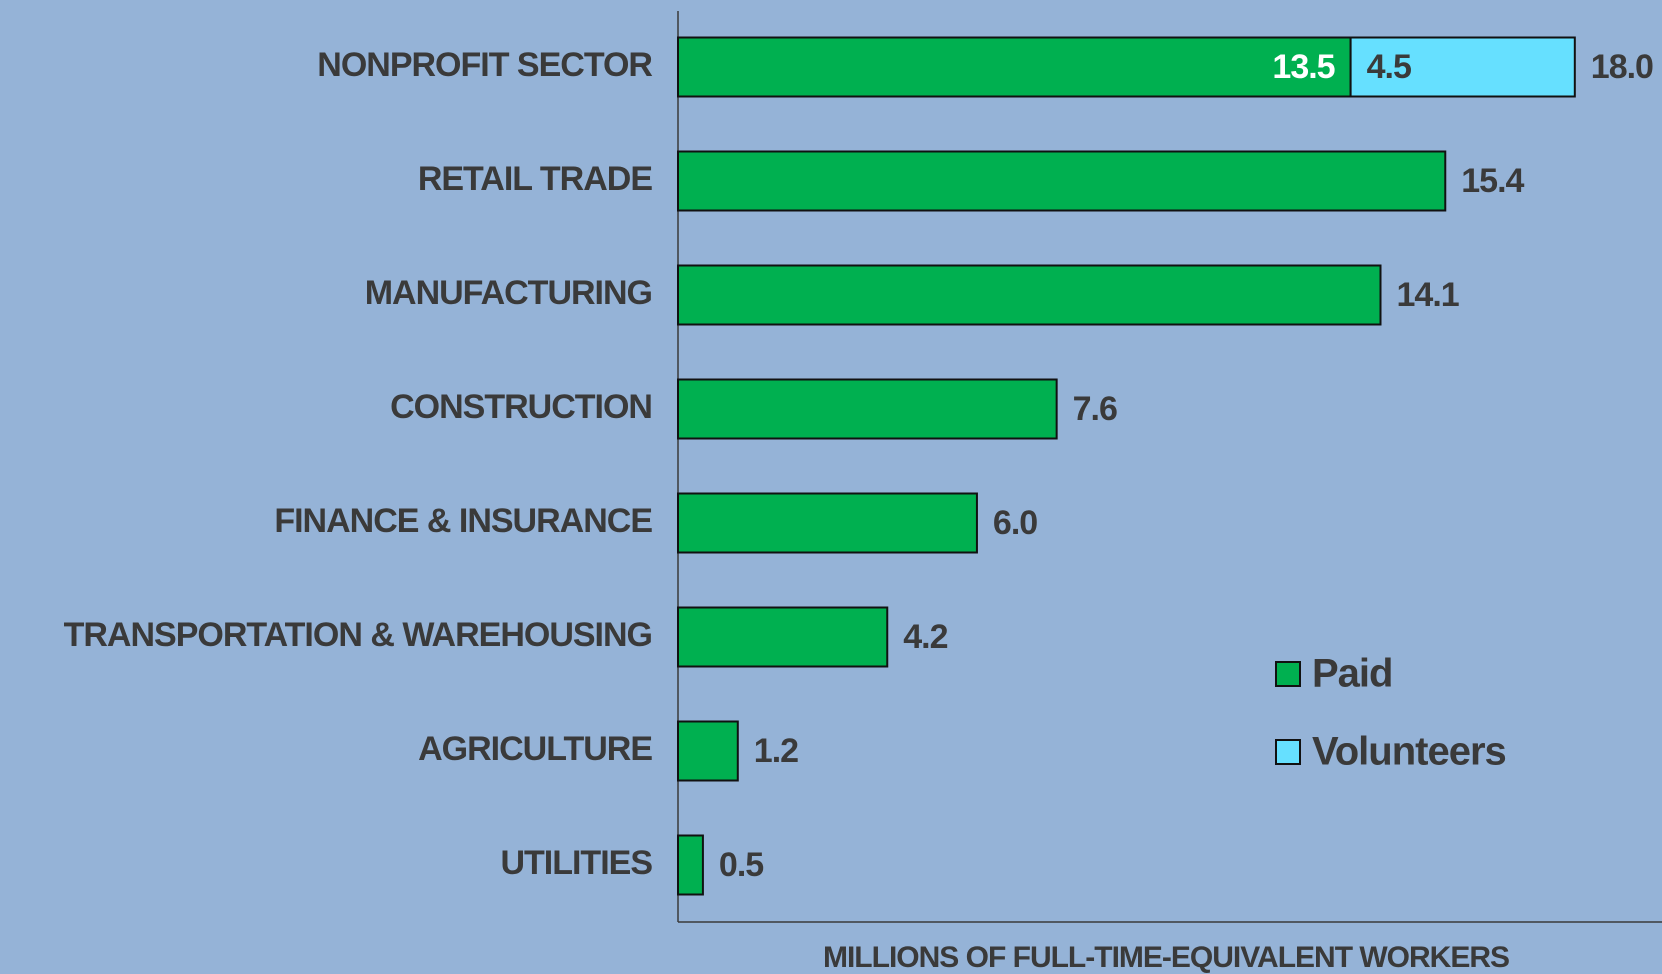  Describe the element at coordinates (741, 865) in the screenshot. I see `total-label: 0.5` at that location.